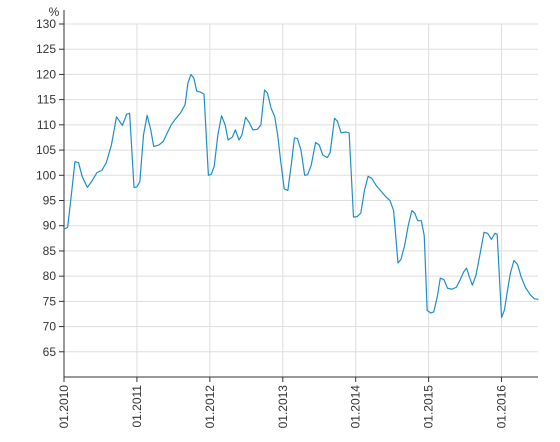 This screenshot has height=442, width=560. I want to click on x-tick-label: 01.2014, so click(356, 407).